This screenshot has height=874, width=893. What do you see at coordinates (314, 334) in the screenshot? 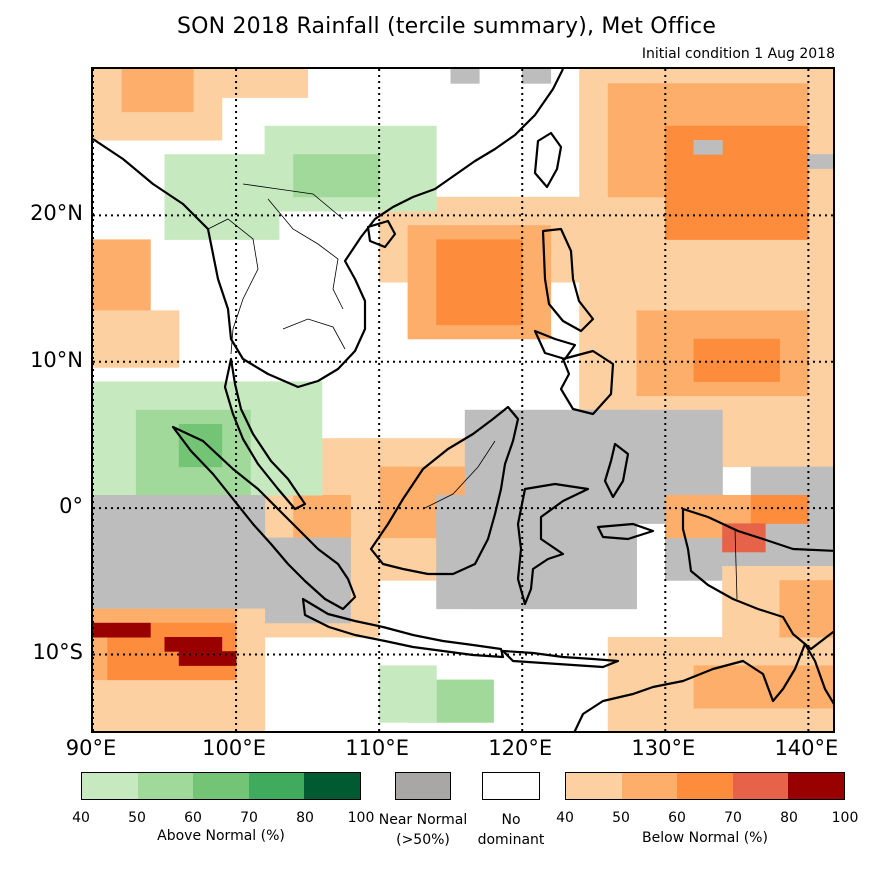
I see `border-cambodia` at bounding box center [314, 334].